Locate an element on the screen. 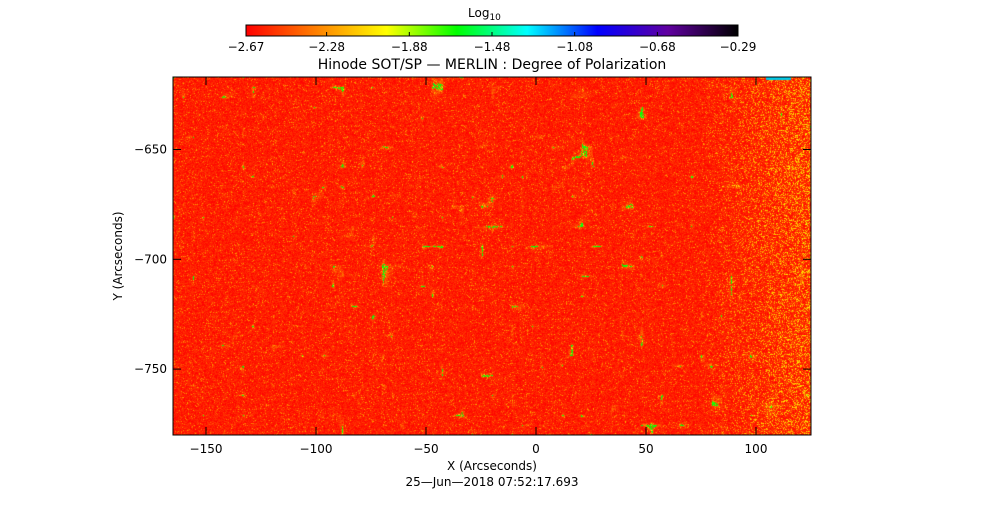 This screenshot has width=983, height=512. colorbar-tick-label: −1.48 is located at coordinates (492, 47).